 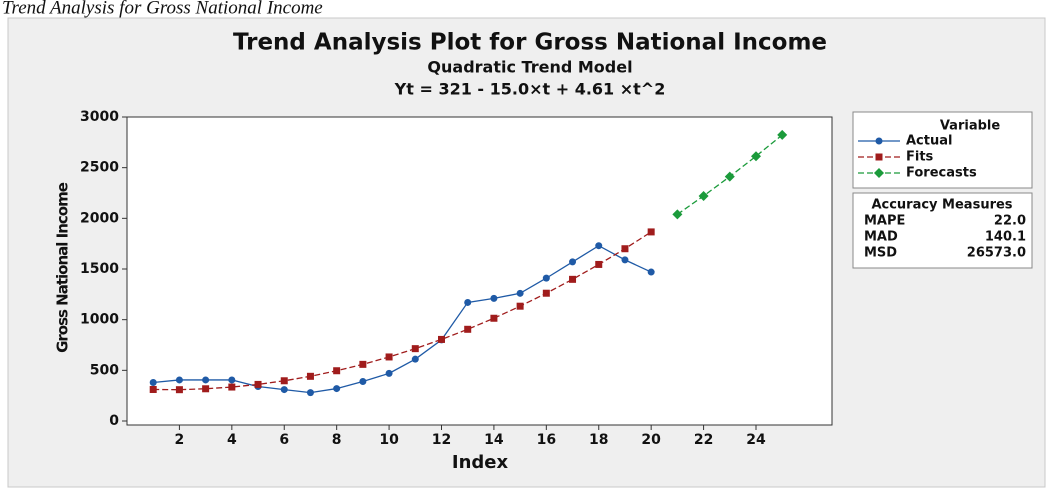 What do you see at coordinates (756, 440) in the screenshot?
I see `x-tick-label: 24` at bounding box center [756, 440].